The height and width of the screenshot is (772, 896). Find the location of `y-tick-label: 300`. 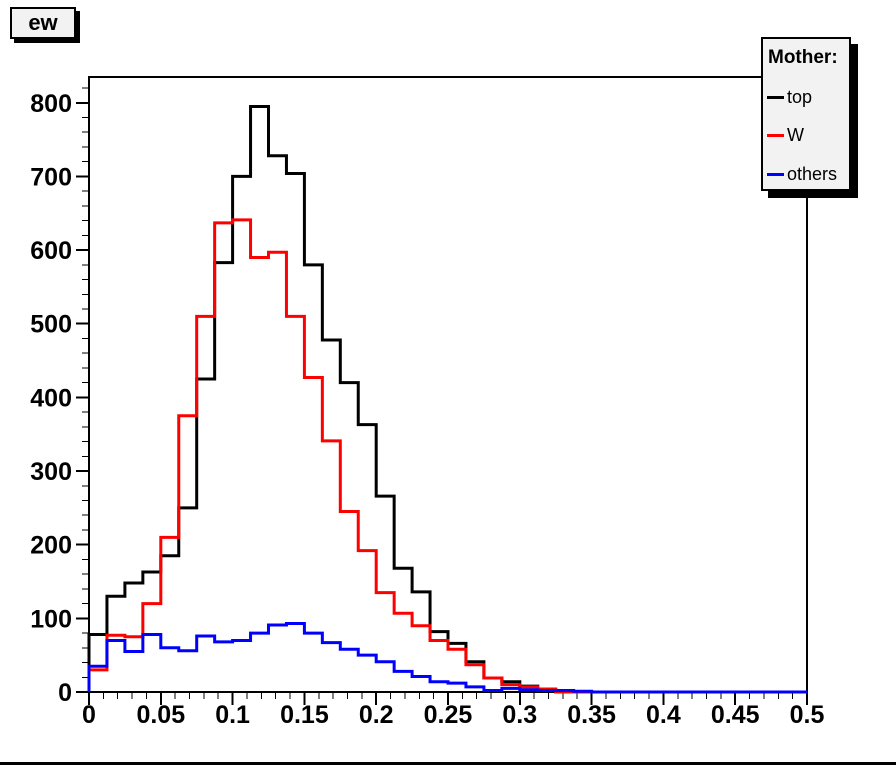

y-tick-label: 300 is located at coordinates (51, 472).